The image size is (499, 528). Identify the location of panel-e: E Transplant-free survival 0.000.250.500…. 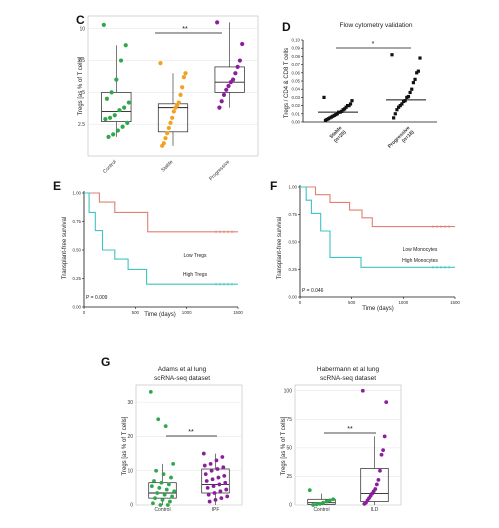
(148, 248).